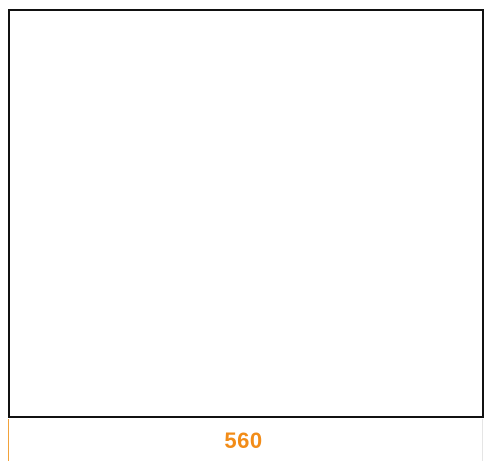 The image size is (487, 461). What do you see at coordinates (482, 440) in the screenshot?
I see `dimension-right-tick` at bounding box center [482, 440].